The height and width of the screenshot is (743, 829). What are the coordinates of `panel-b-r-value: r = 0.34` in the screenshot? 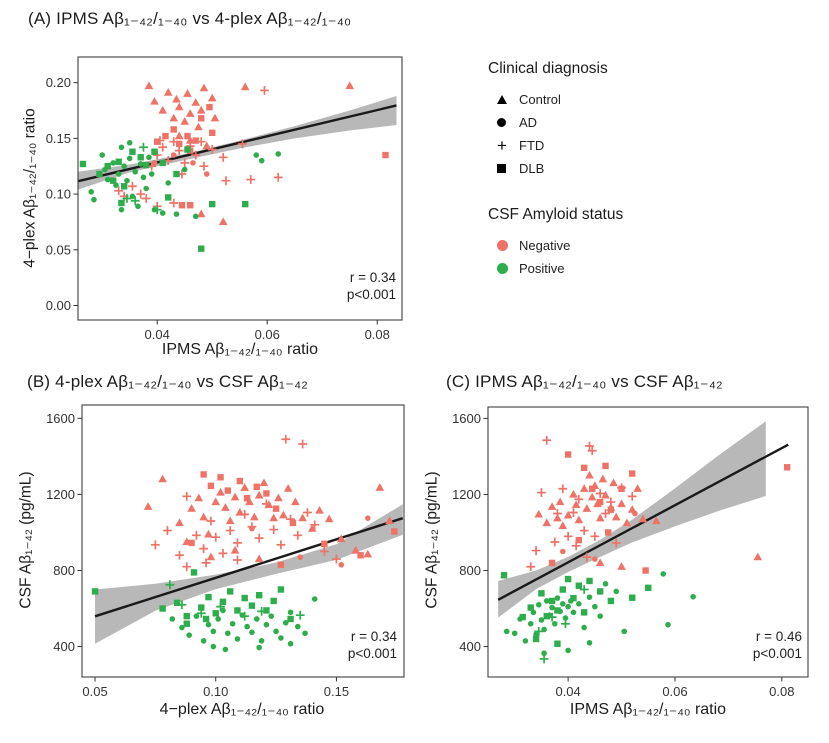 It's located at (373, 636).